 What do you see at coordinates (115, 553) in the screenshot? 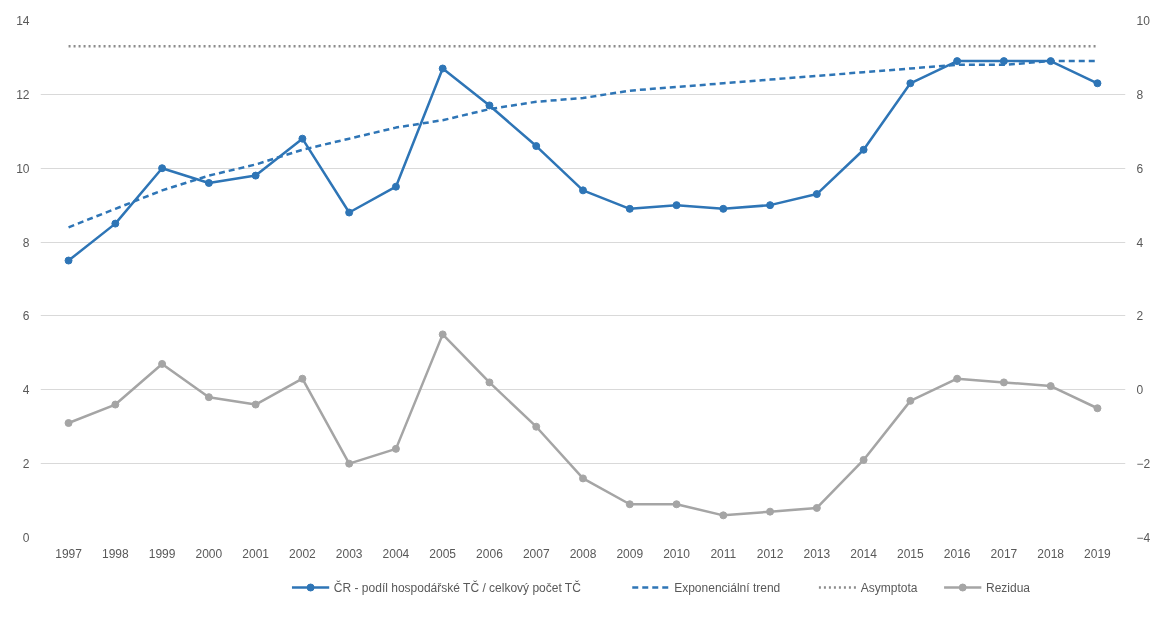
I see `x-tick-label: 1998` at bounding box center [115, 553].